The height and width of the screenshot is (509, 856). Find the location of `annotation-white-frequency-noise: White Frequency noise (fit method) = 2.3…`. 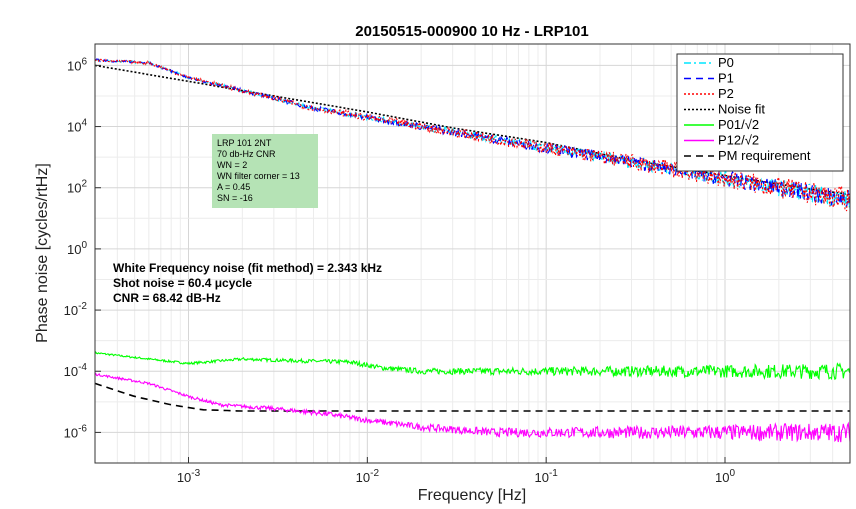

annotation-white-frequency-noise: White Frequency noise (fit method) = 2.3… is located at coordinates (247, 268).